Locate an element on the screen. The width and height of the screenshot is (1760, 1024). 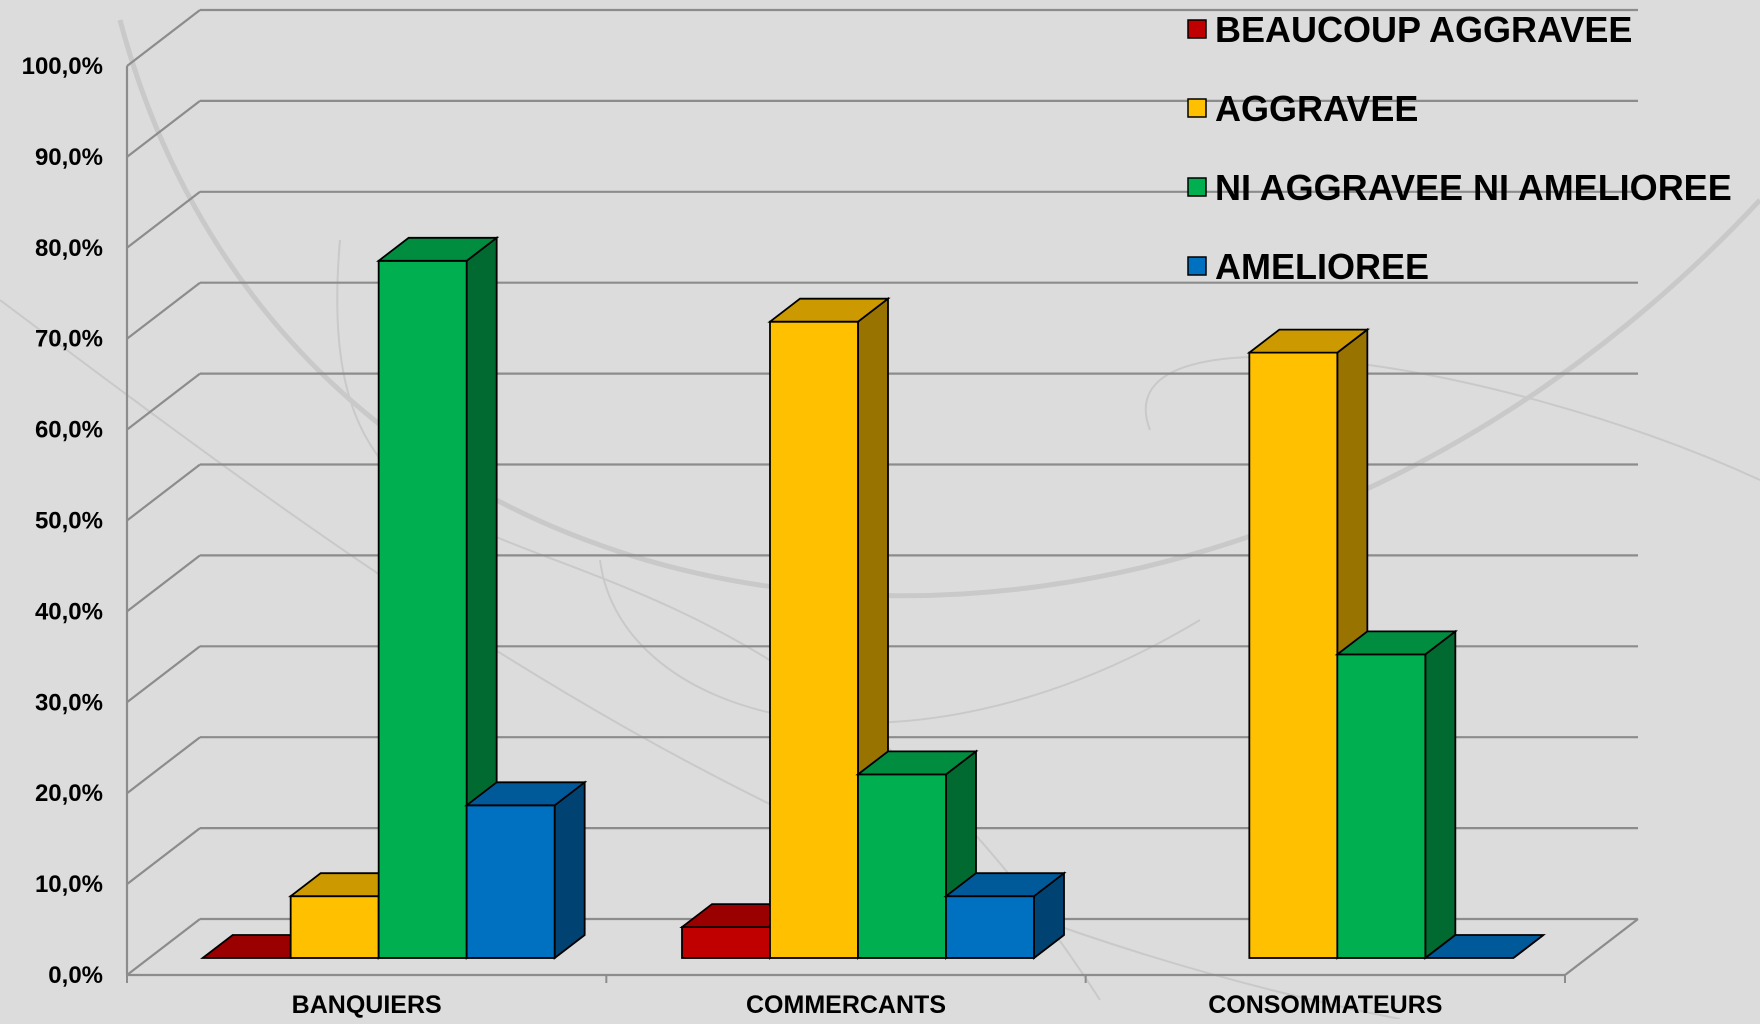
floor-right-edge is located at coordinates (1601, 947).